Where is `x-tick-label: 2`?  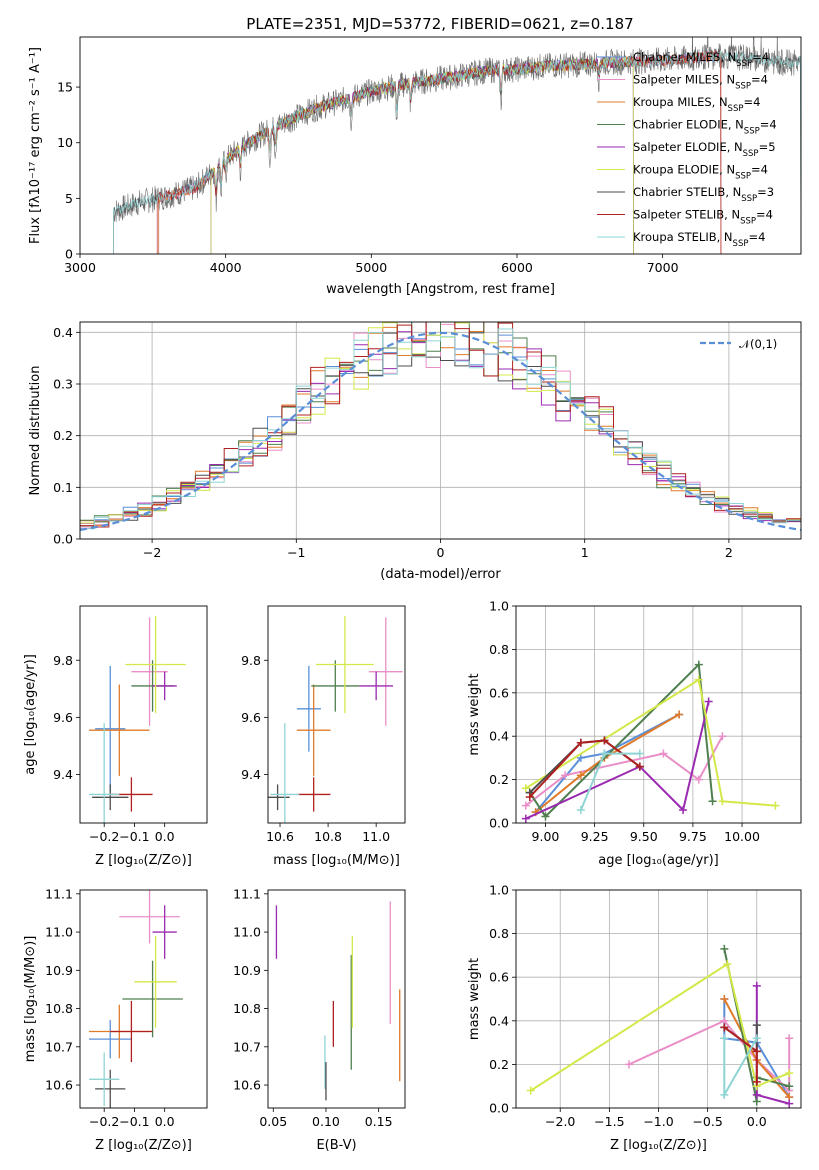 x-tick-label: 2 is located at coordinates (729, 552).